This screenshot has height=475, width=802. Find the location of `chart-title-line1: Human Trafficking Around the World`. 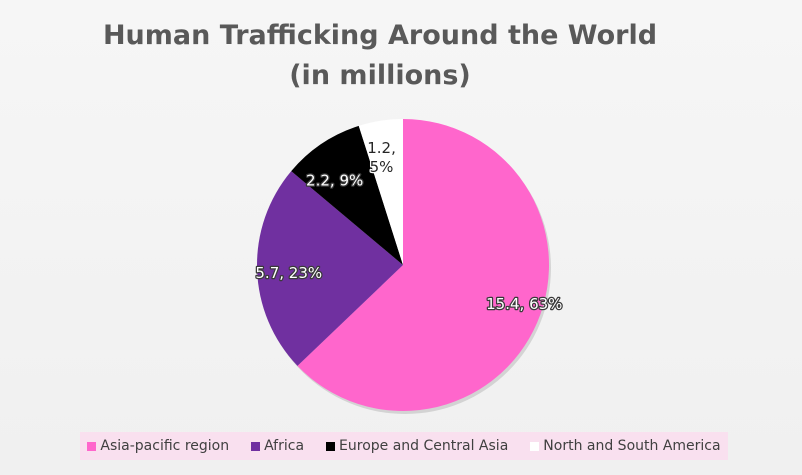

chart-title-line1: Human Trafficking Around the World is located at coordinates (380, 35).